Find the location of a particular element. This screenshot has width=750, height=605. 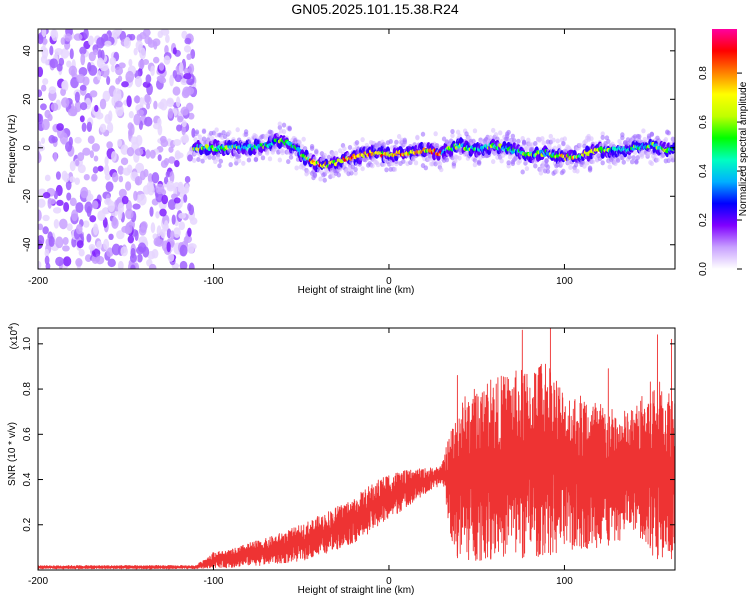

x-tick-label: -100 is located at coordinates (213, 281).